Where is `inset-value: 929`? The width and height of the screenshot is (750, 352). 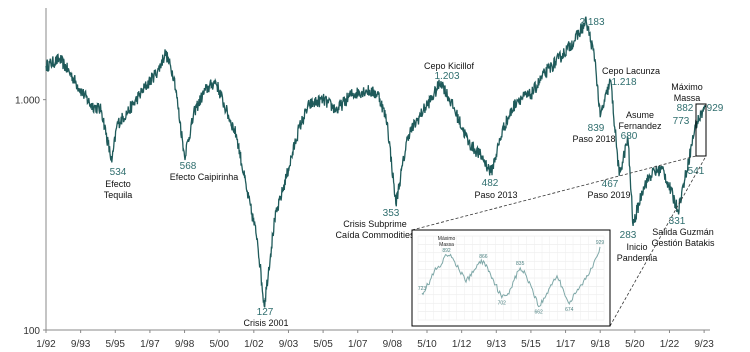
inset-value: 929 is located at coordinates (600, 243).